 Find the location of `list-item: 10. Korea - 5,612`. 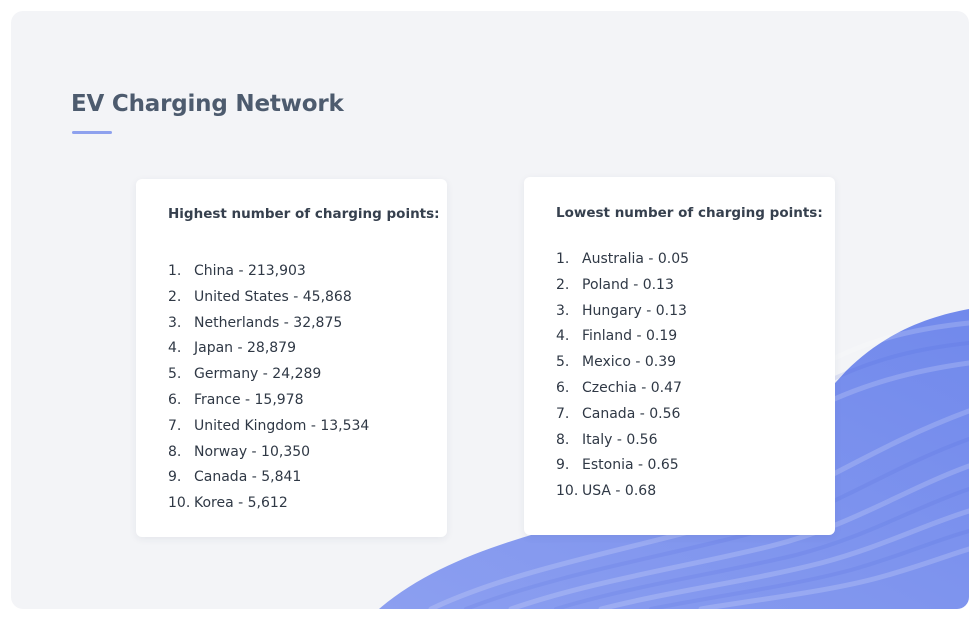

list-item: 10. Korea - 5,612 is located at coordinates (268, 504).